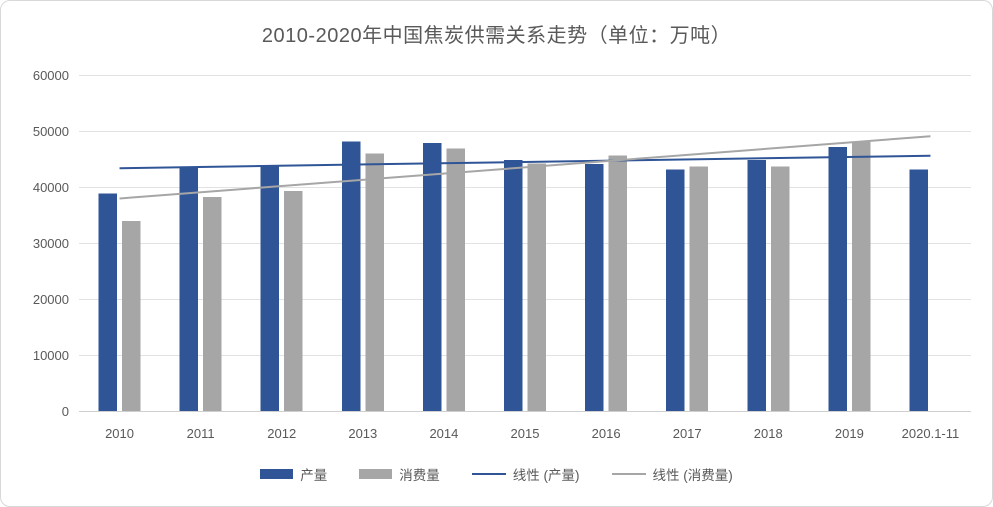  Describe the element at coordinates (419, 475) in the screenshot. I see `legend-label: 消费量` at that location.